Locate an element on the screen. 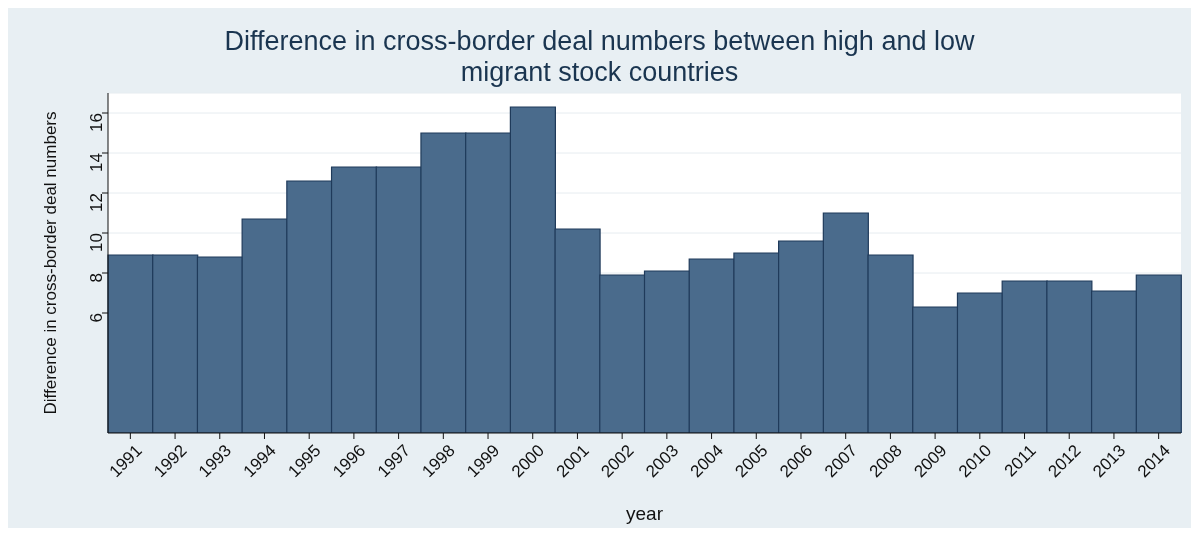  y-tick-label: 6 is located at coordinates (97, 318).